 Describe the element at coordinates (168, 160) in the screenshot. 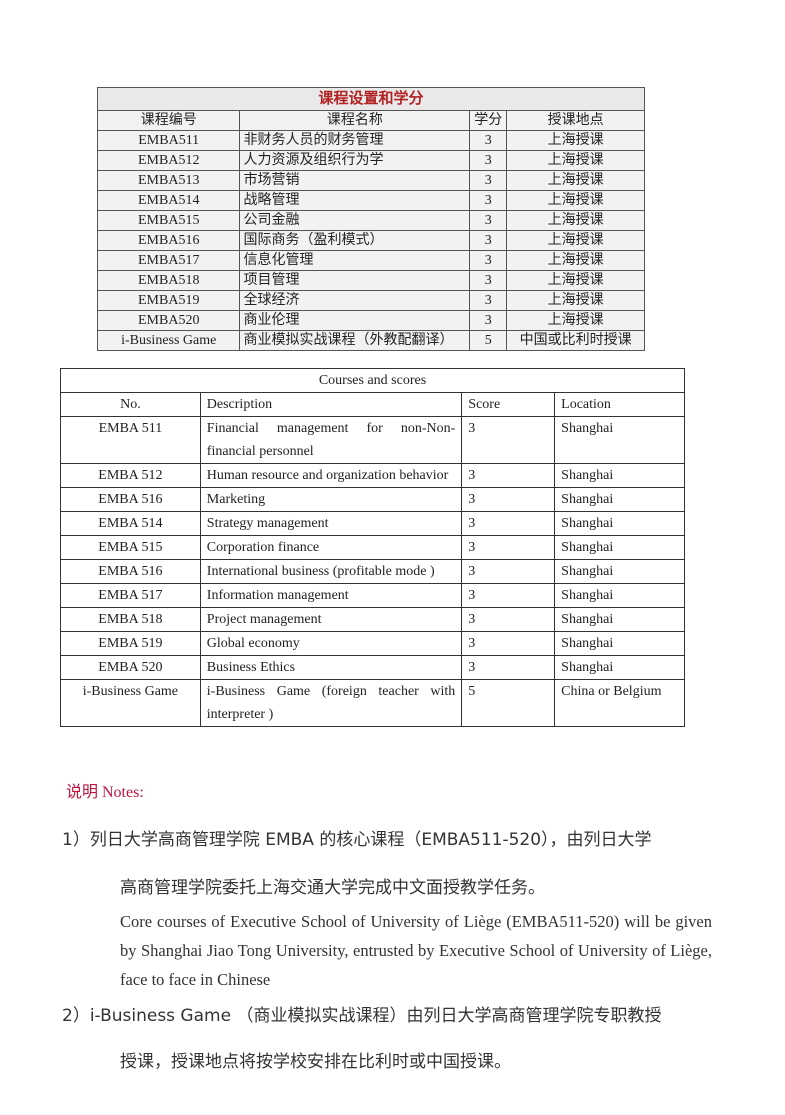

I see `table-cell: EMBA512` at that location.